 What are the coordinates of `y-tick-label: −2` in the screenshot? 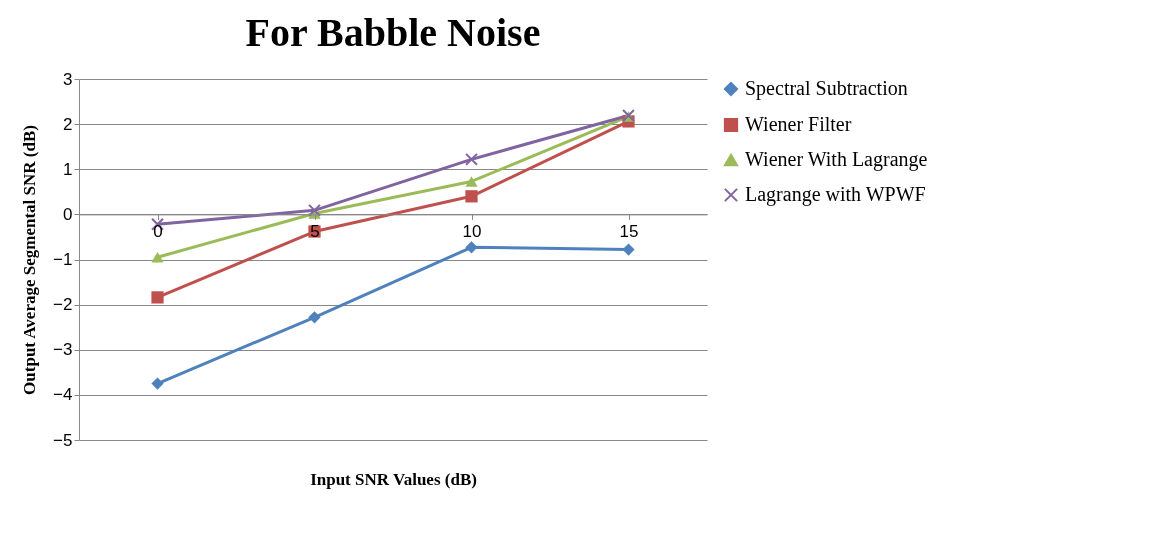 It's located at (63, 305).